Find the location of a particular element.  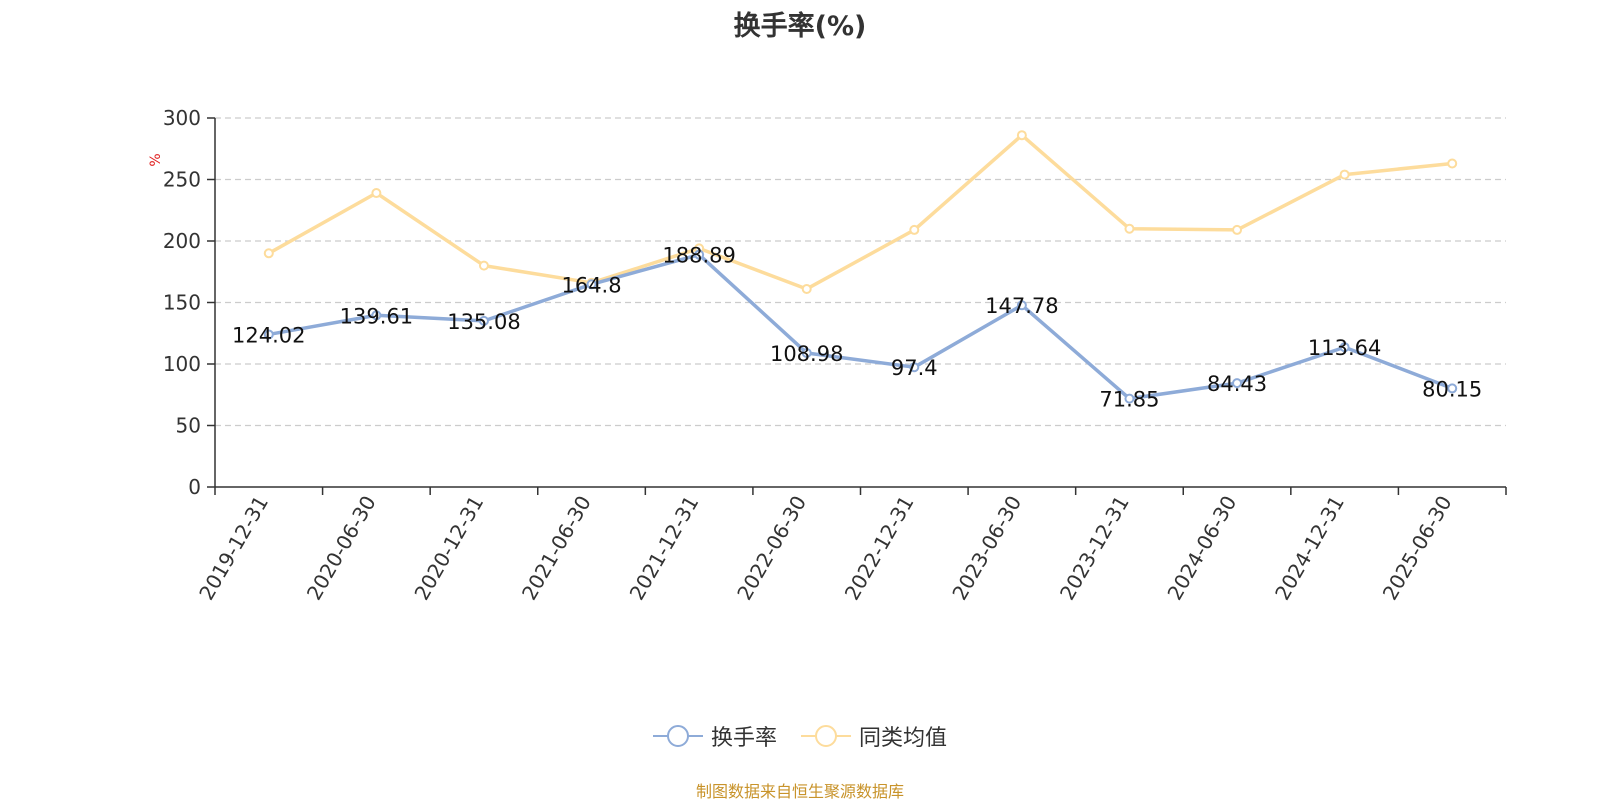

y-tick-label: 300 is located at coordinates (182, 118).